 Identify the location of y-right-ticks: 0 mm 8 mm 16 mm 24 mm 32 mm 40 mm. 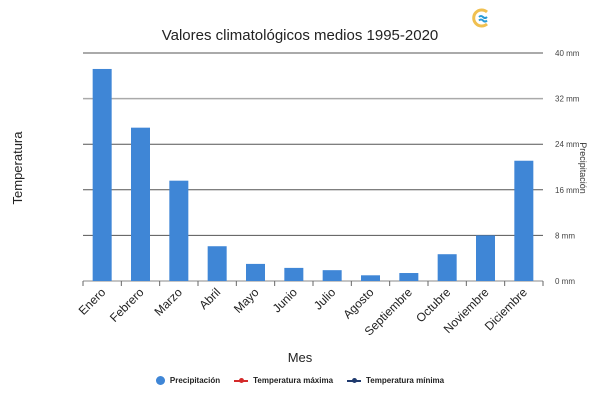
(567, 167).